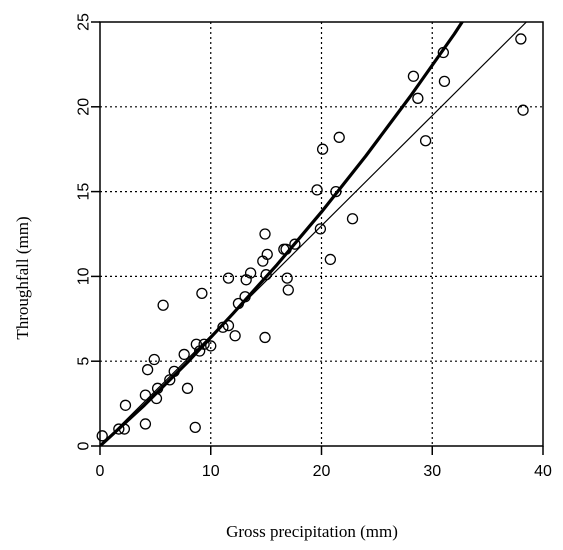 The width and height of the screenshot is (563, 550). What do you see at coordinates (312, 531) in the screenshot?
I see `x-axis-title: Gross precipitation (mm)` at bounding box center [312, 531].